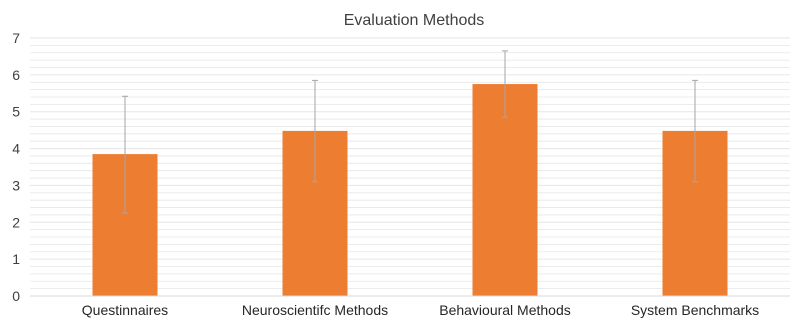 The height and width of the screenshot is (320, 797). I want to click on category-label: System Benchmarks, so click(695, 310).